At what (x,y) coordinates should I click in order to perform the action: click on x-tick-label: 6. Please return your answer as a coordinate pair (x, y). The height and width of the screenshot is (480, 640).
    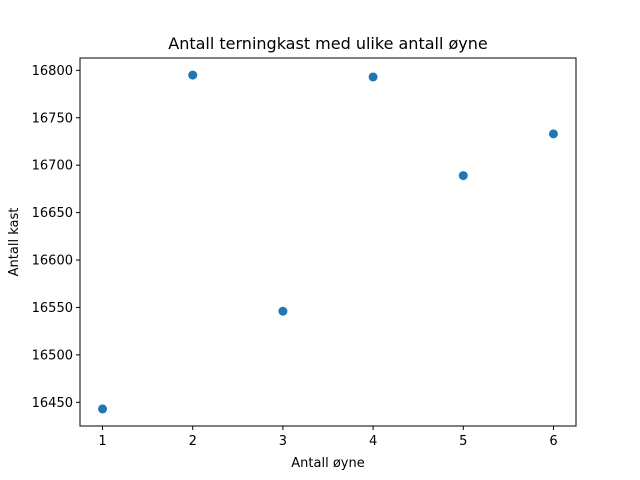
    Looking at the image, I should click on (553, 441).